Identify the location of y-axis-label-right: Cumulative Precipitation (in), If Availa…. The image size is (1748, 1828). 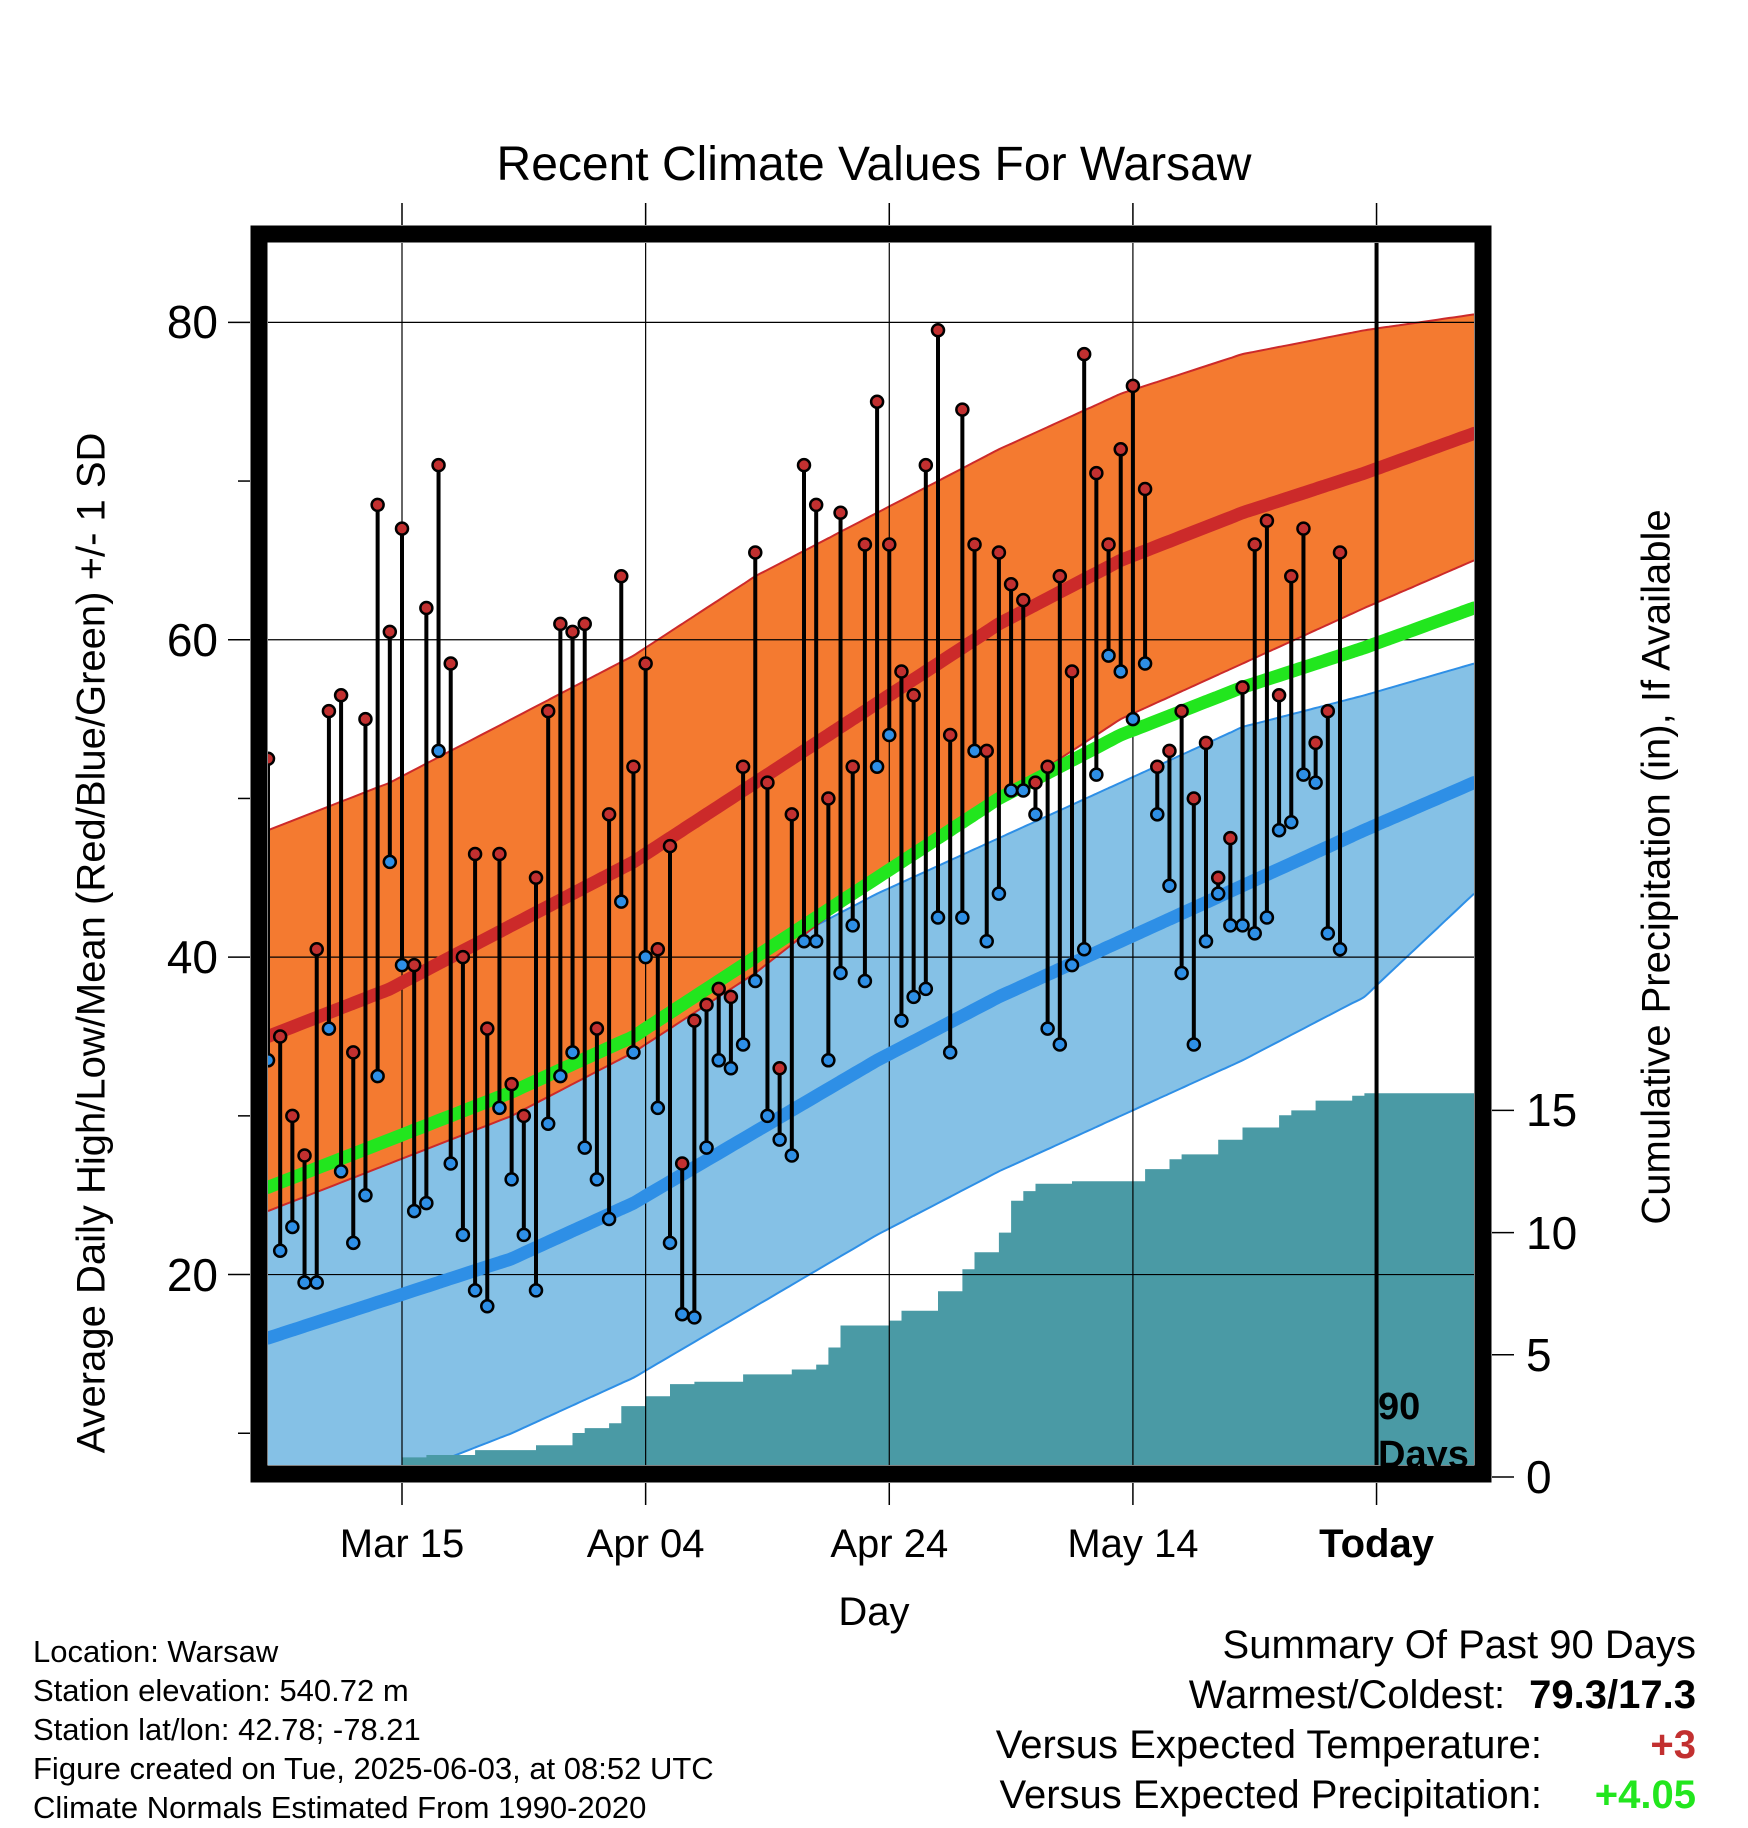
(1656, 867).